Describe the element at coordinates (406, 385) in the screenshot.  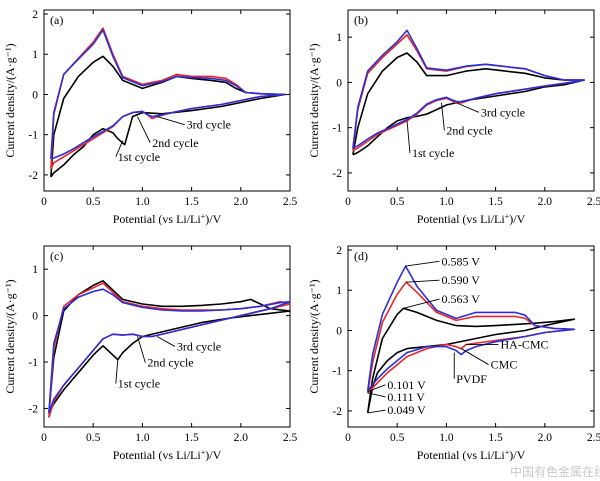
I see `annotation-label: 0.101 V` at that location.